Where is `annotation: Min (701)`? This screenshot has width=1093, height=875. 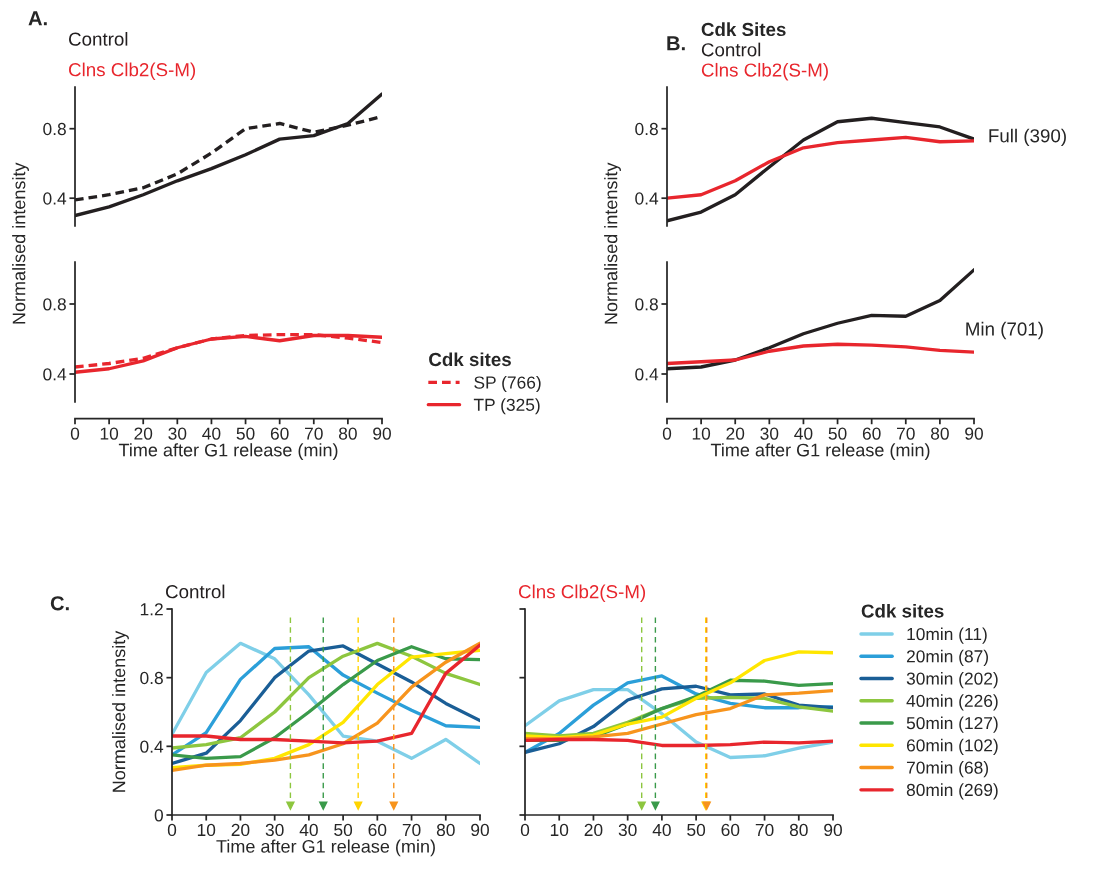 annotation: Min (701) is located at coordinates (1004, 330).